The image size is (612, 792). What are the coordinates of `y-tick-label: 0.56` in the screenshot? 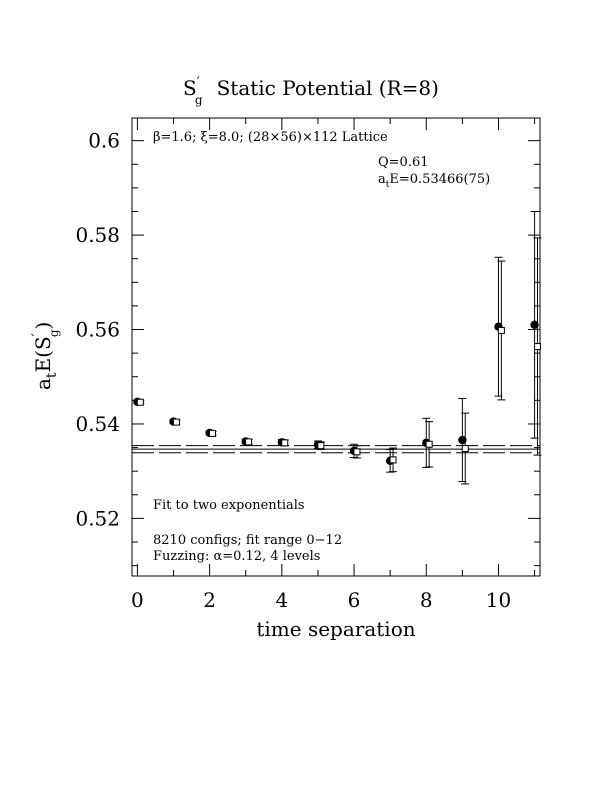 It's located at (97, 330).